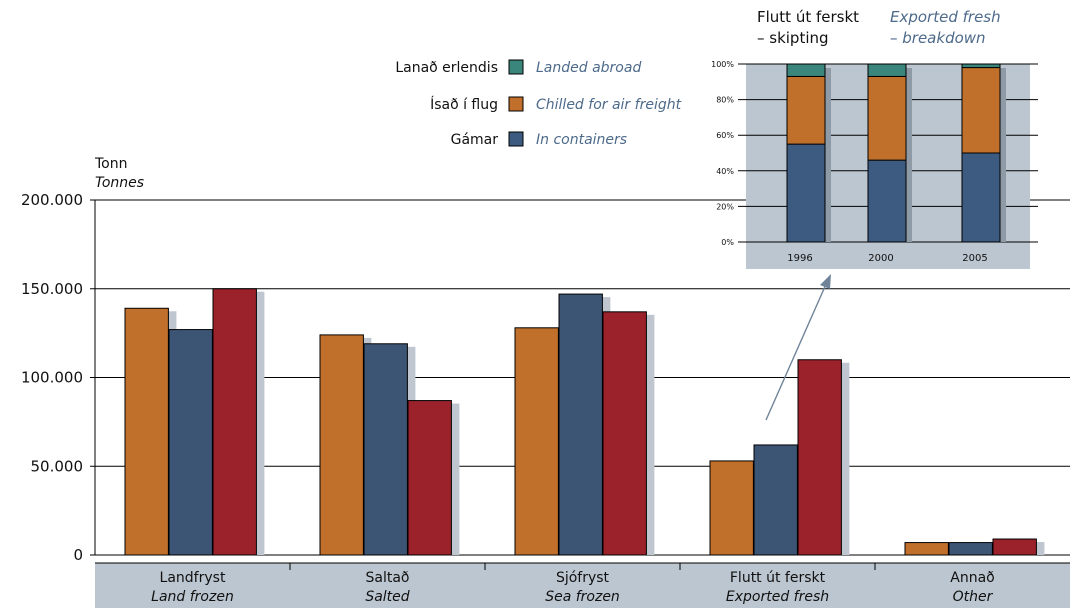 This screenshot has height=610, width=1077. What do you see at coordinates (972, 578) in the screenshot?
I see `x-category-label-is: Annað` at bounding box center [972, 578].